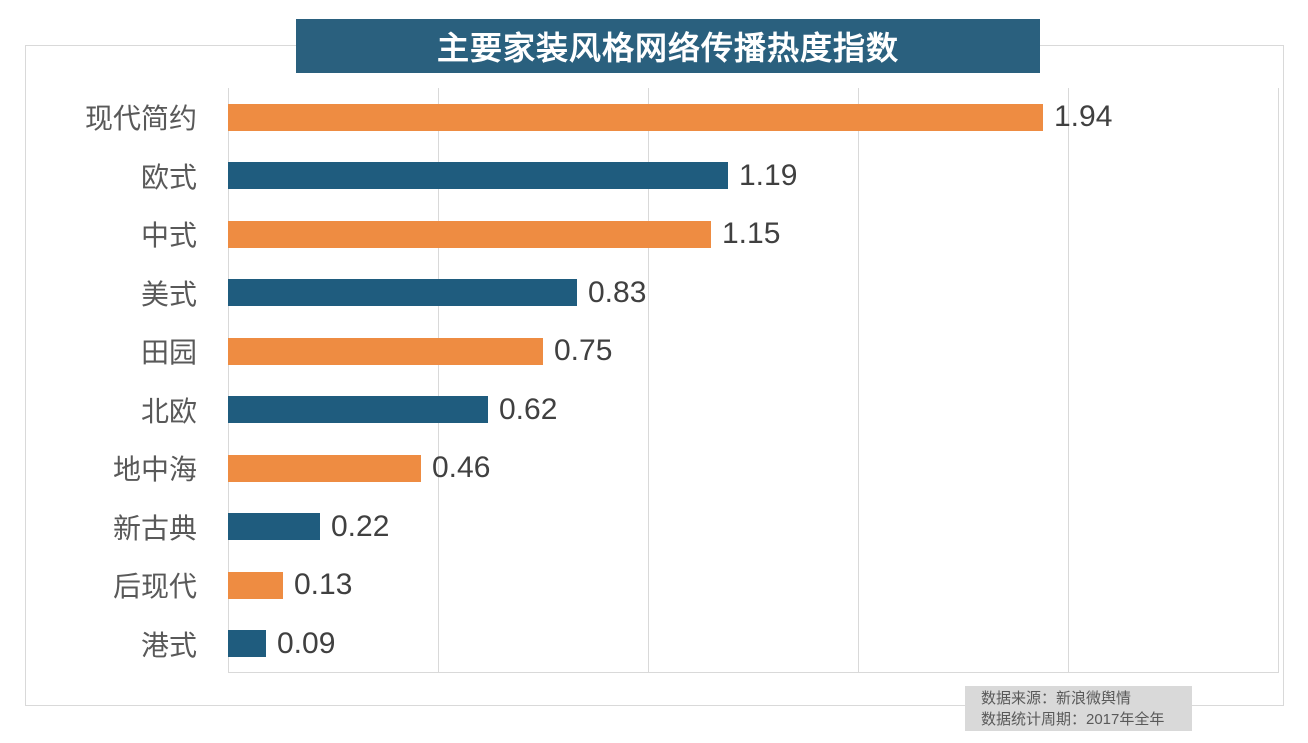  I want to click on category-label: 欧式, so click(168, 177).